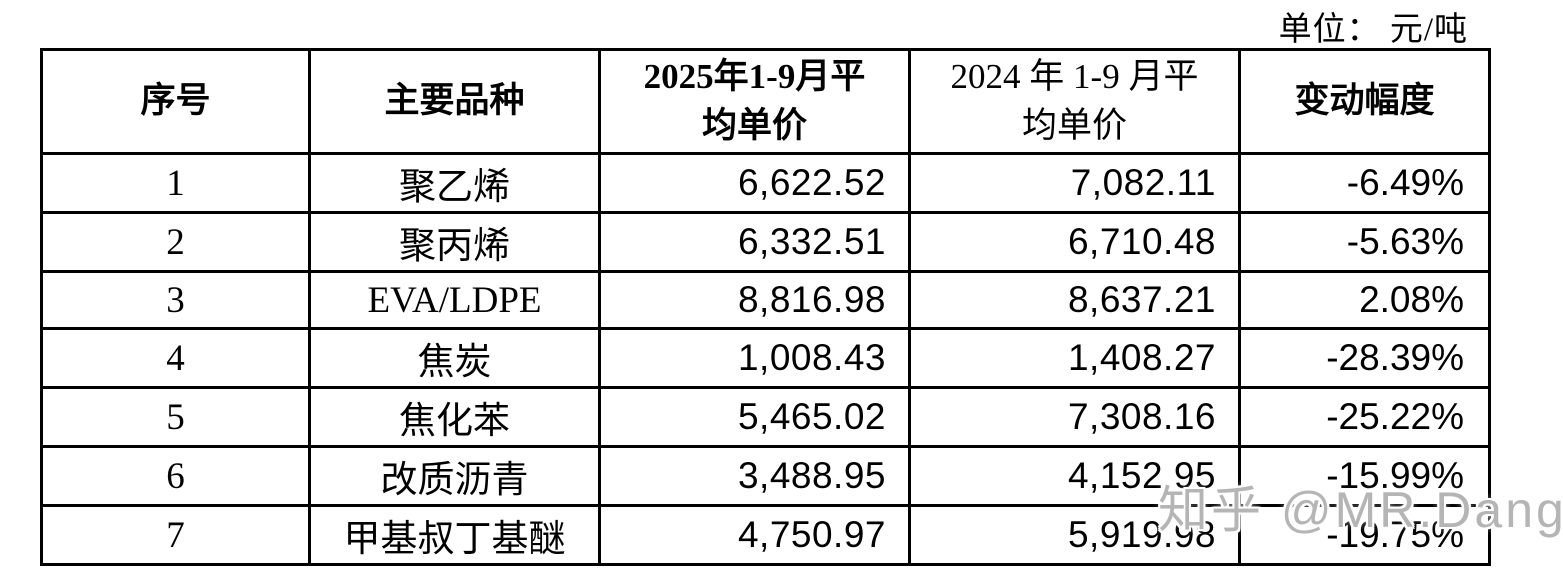 Image resolution: width=1563 pixels, height=572 pixels. I want to click on table-row: 1 聚乙烯 6,622.52 7,082.11 -6.49%, so click(765, 183).